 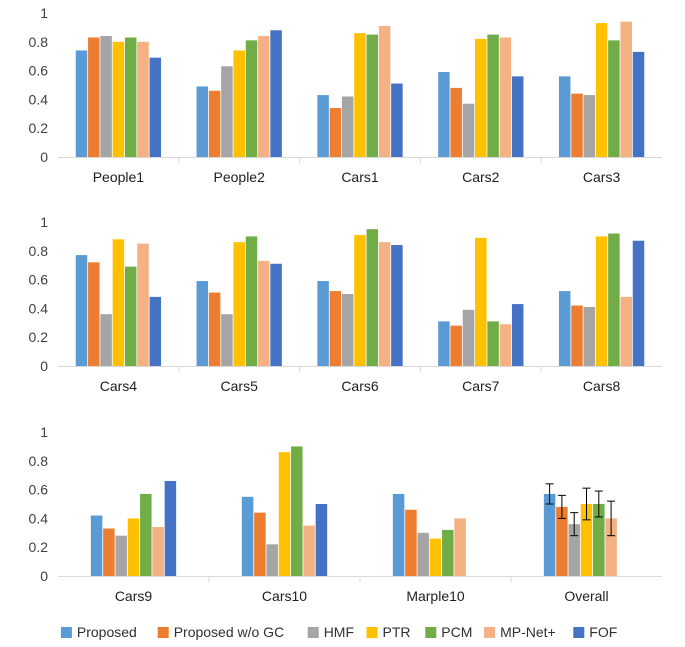 I want to click on legend-label: FOF, so click(x=603, y=632).